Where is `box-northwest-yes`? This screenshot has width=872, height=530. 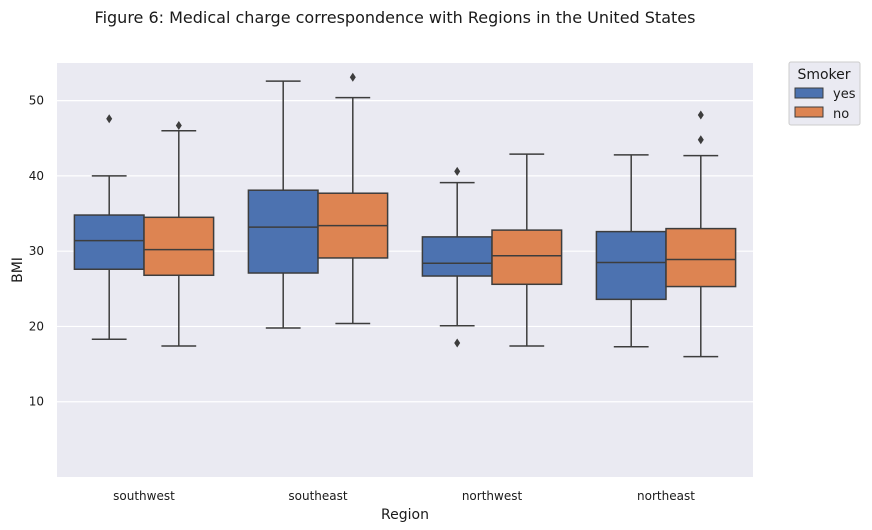
box-northwest-yes is located at coordinates (457, 257).